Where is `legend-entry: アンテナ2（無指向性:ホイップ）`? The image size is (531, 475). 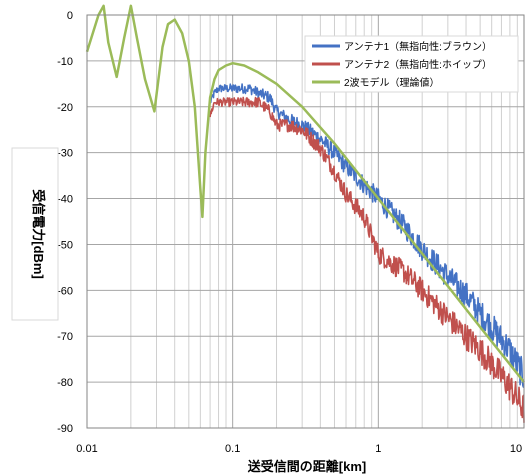
legend-entry: アンテナ2（無指向性:ホイップ） is located at coordinates (402, 64).